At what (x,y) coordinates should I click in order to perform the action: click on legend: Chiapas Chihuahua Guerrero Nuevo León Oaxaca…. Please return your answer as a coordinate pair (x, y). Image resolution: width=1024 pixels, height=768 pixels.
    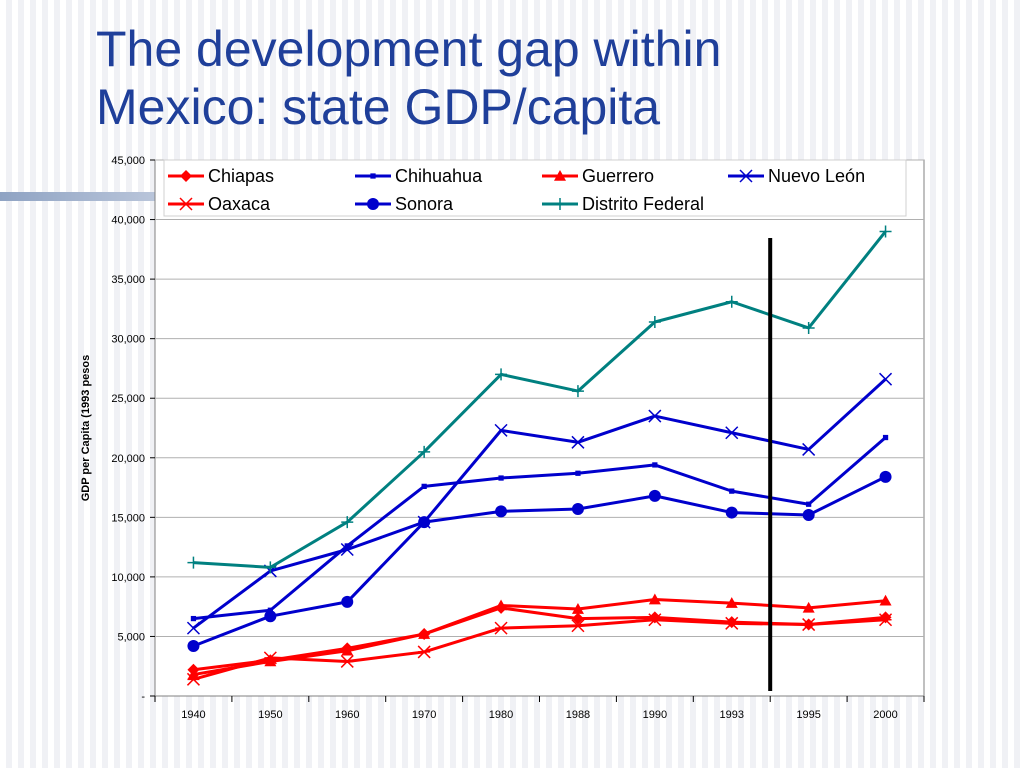
    Looking at the image, I should click on (535, 188).